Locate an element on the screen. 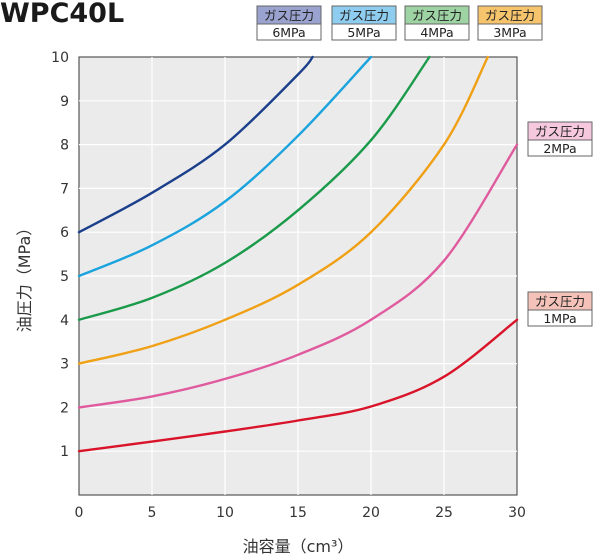 Image resolution: width=601 pixels, height=559 pixels. y-tick-label: 1 is located at coordinates (64, 452).